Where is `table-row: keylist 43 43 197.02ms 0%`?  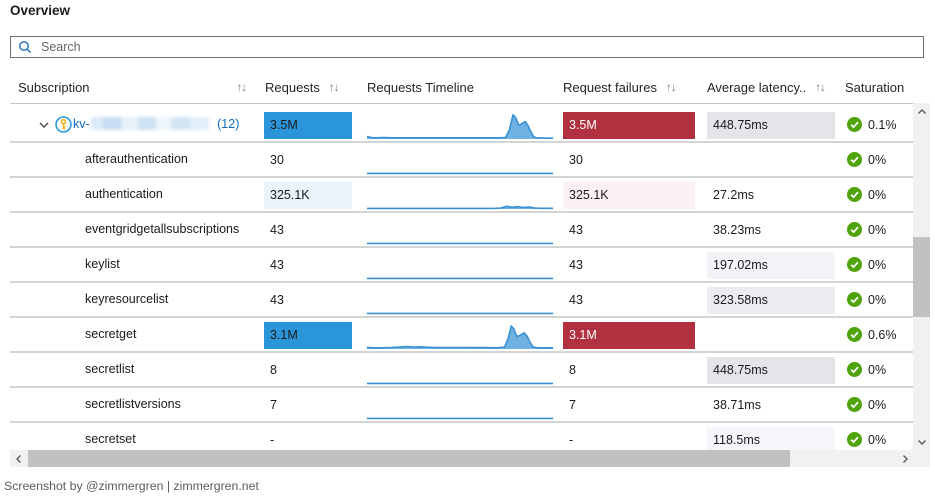 table-row: keylist 43 43 197.02ms 0% is located at coordinates (461, 265).